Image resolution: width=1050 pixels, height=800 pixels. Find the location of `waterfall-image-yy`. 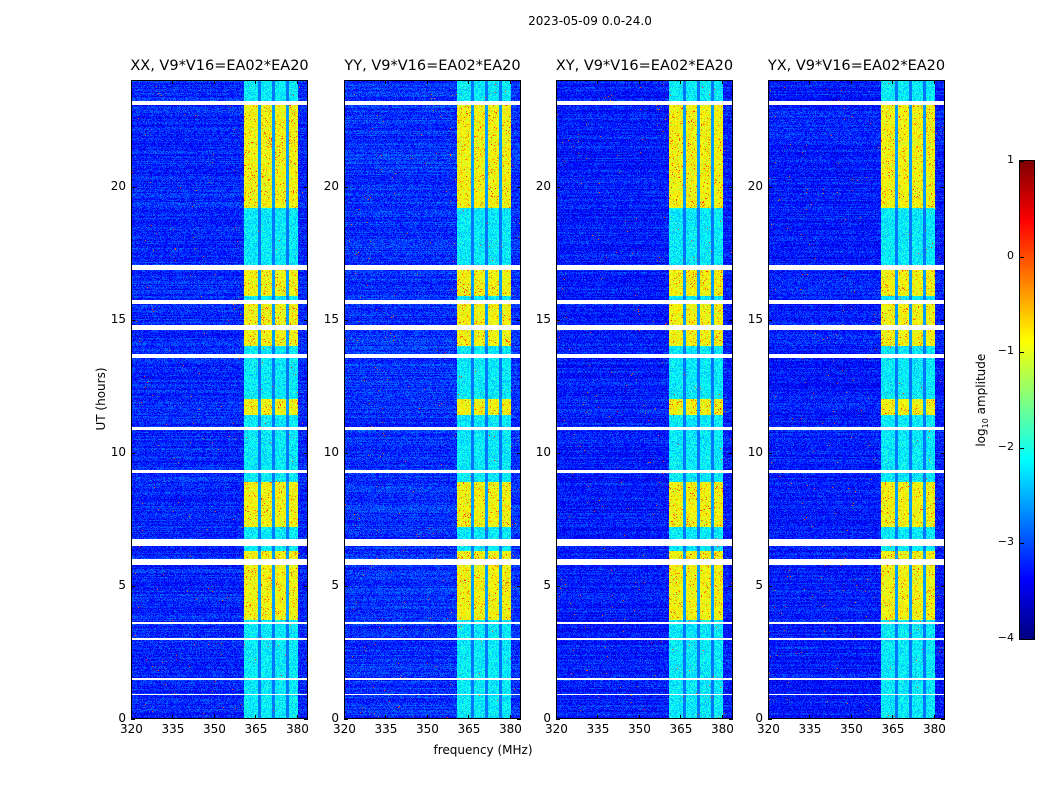

waterfall-image-yy is located at coordinates (432, 399).